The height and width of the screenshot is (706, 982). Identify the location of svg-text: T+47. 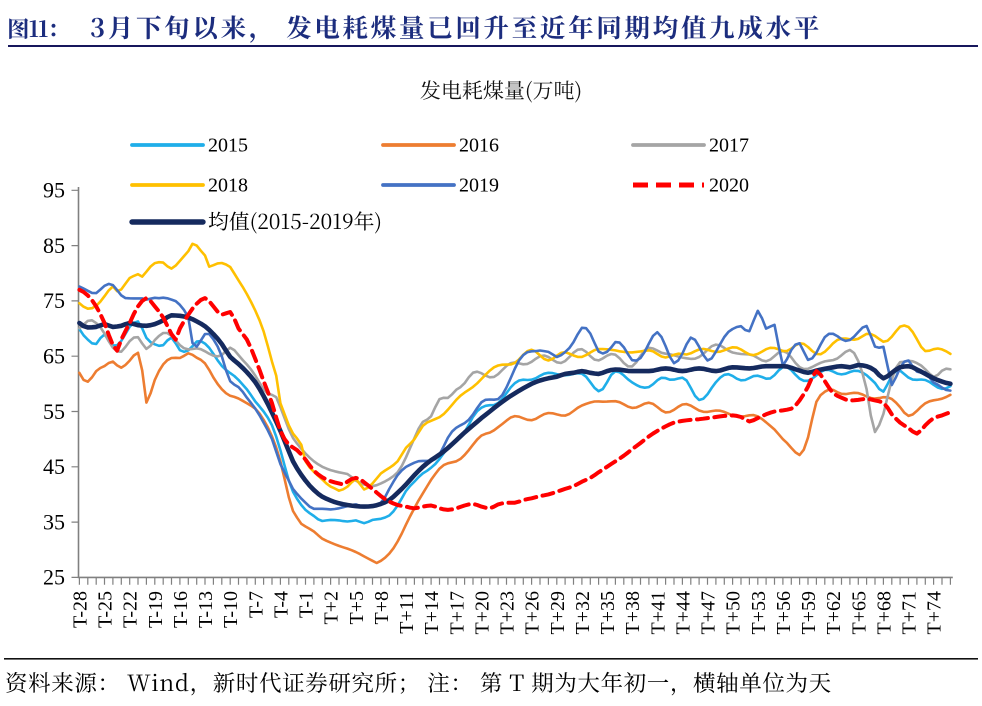
(709, 613).